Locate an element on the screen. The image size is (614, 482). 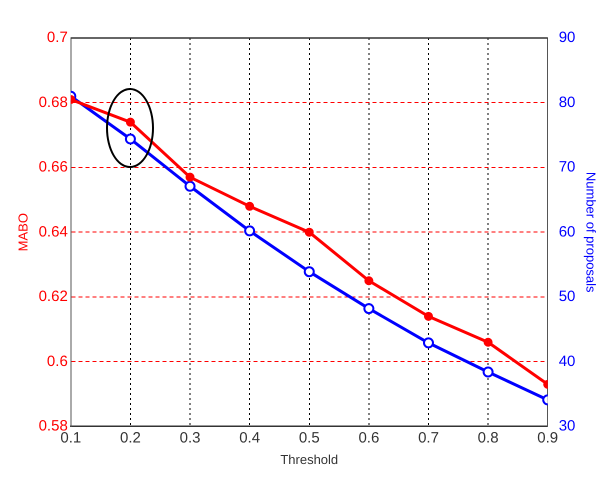
y-axis-title: MABO is located at coordinates (22, 232).